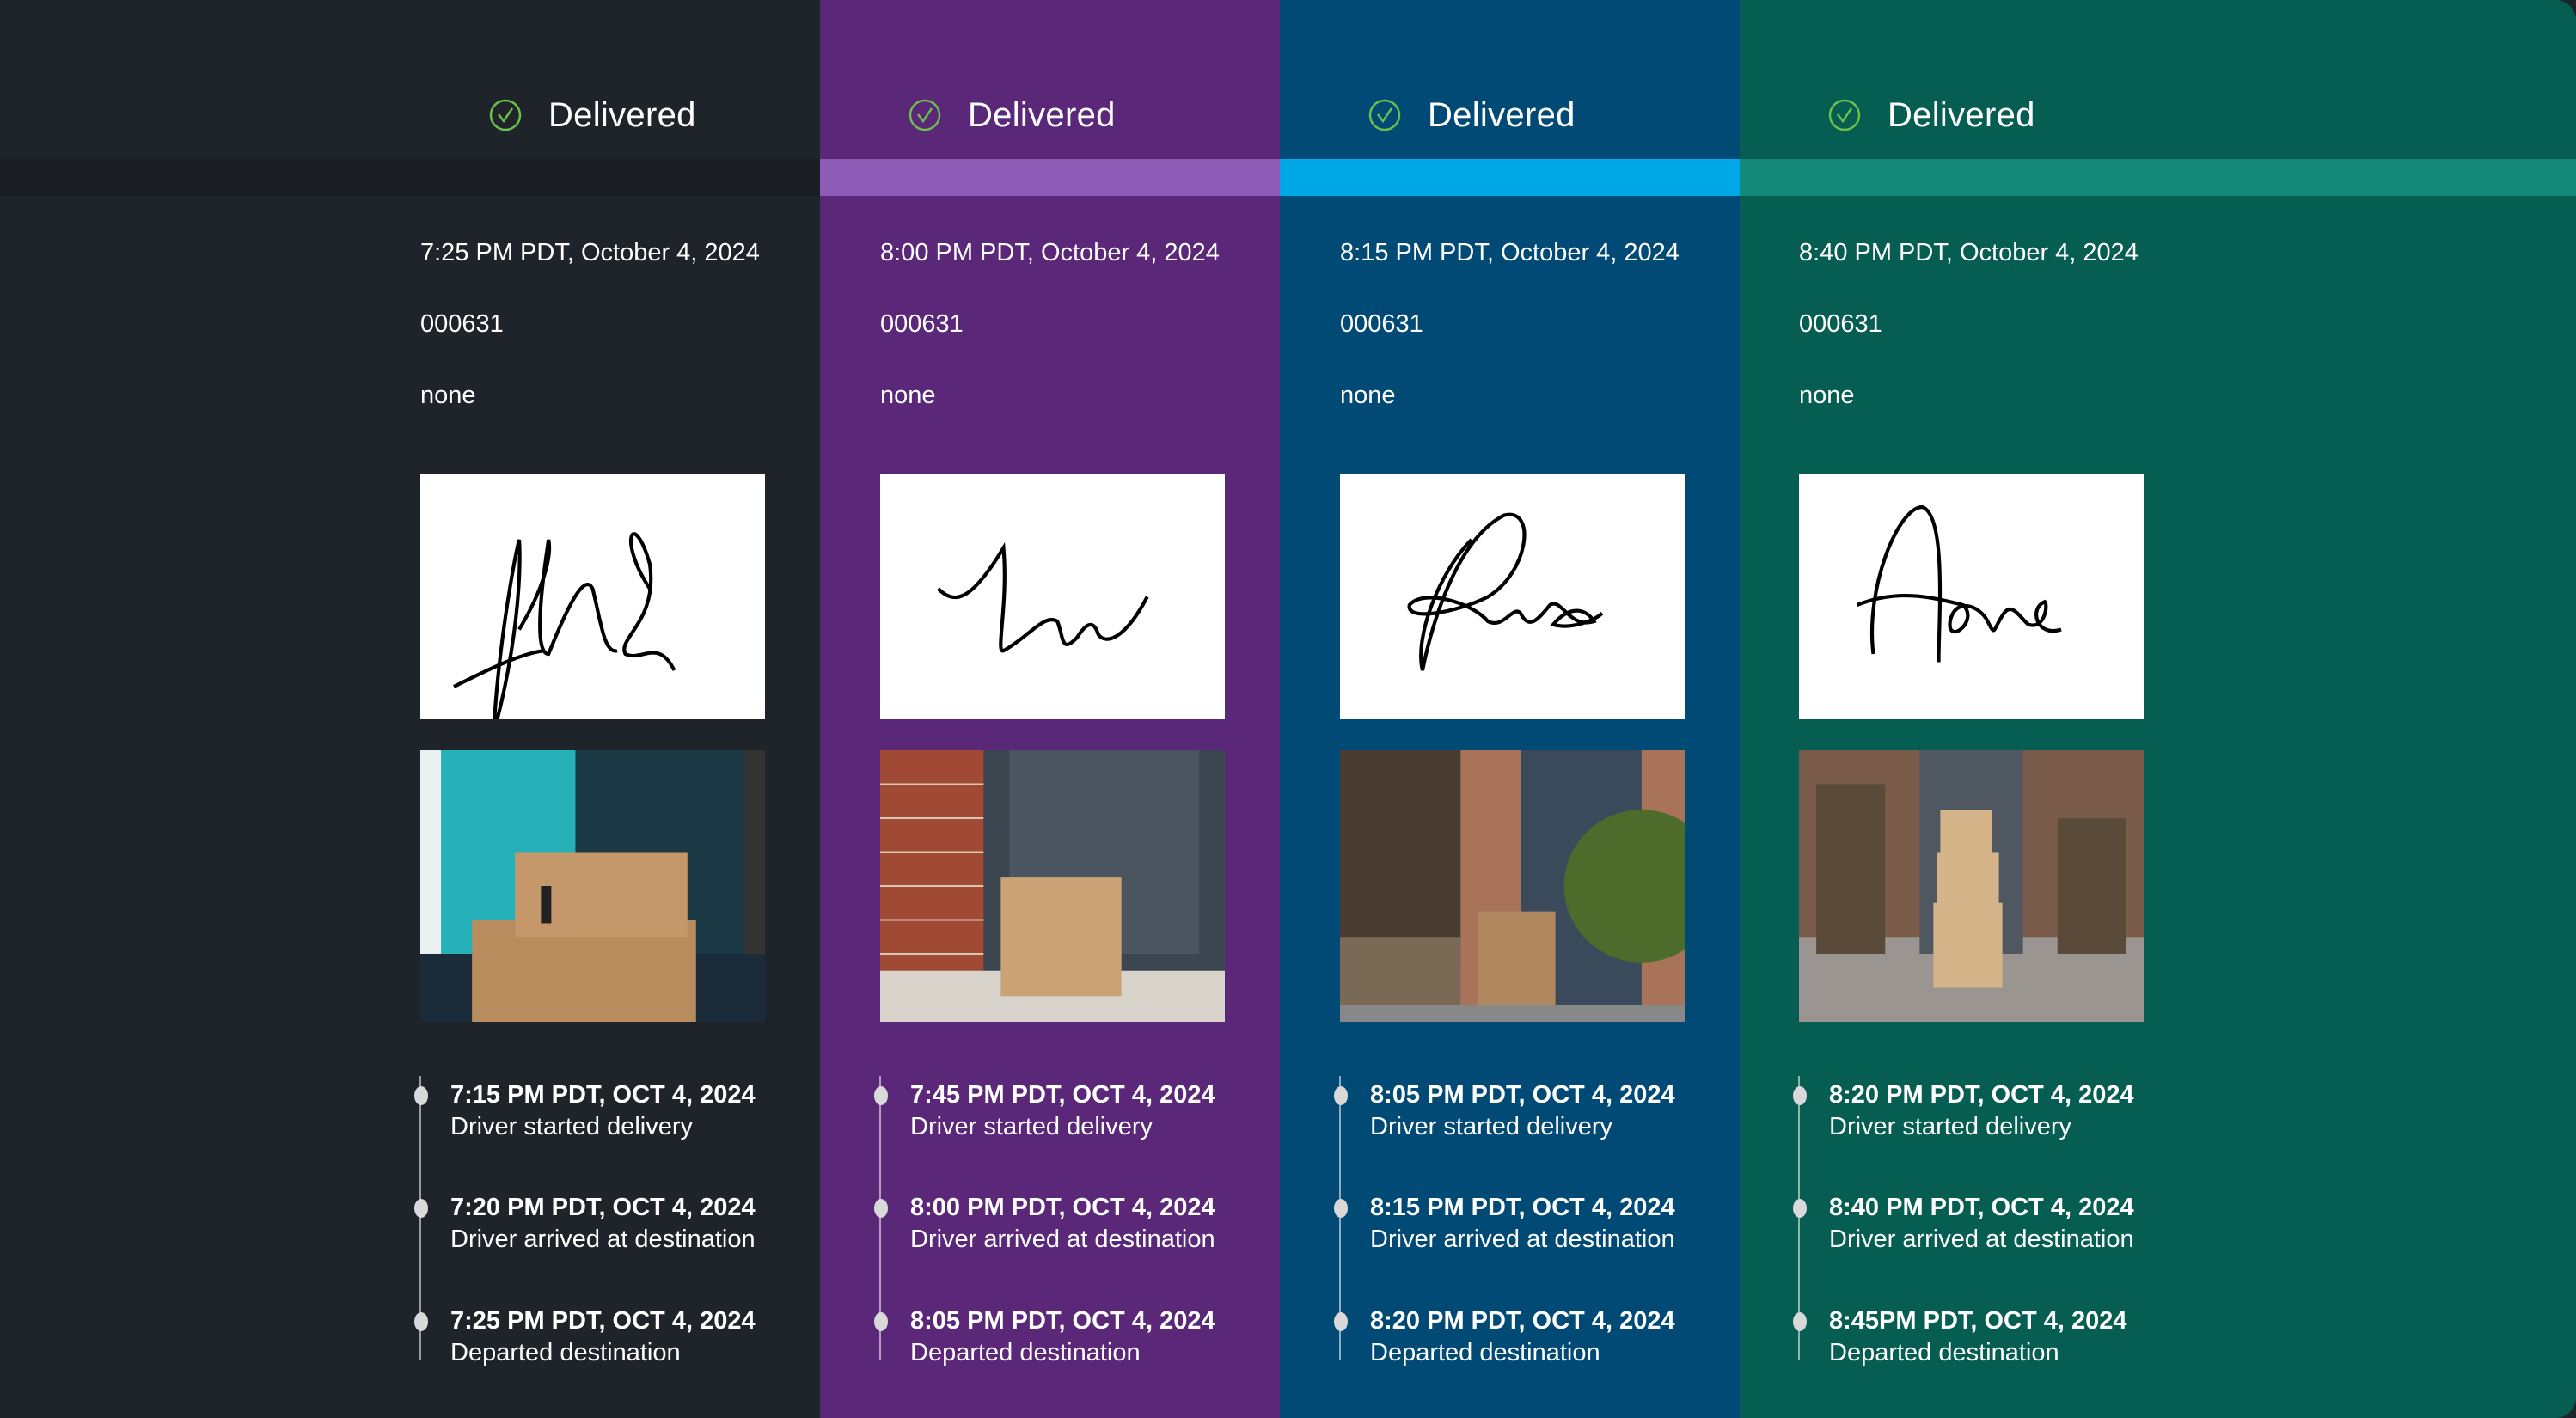 The width and height of the screenshot is (2576, 1418). Describe the element at coordinates (1978, 1321) in the screenshot. I see `event-time: 8:45PM PDT, OCT 4, 2024` at that location.